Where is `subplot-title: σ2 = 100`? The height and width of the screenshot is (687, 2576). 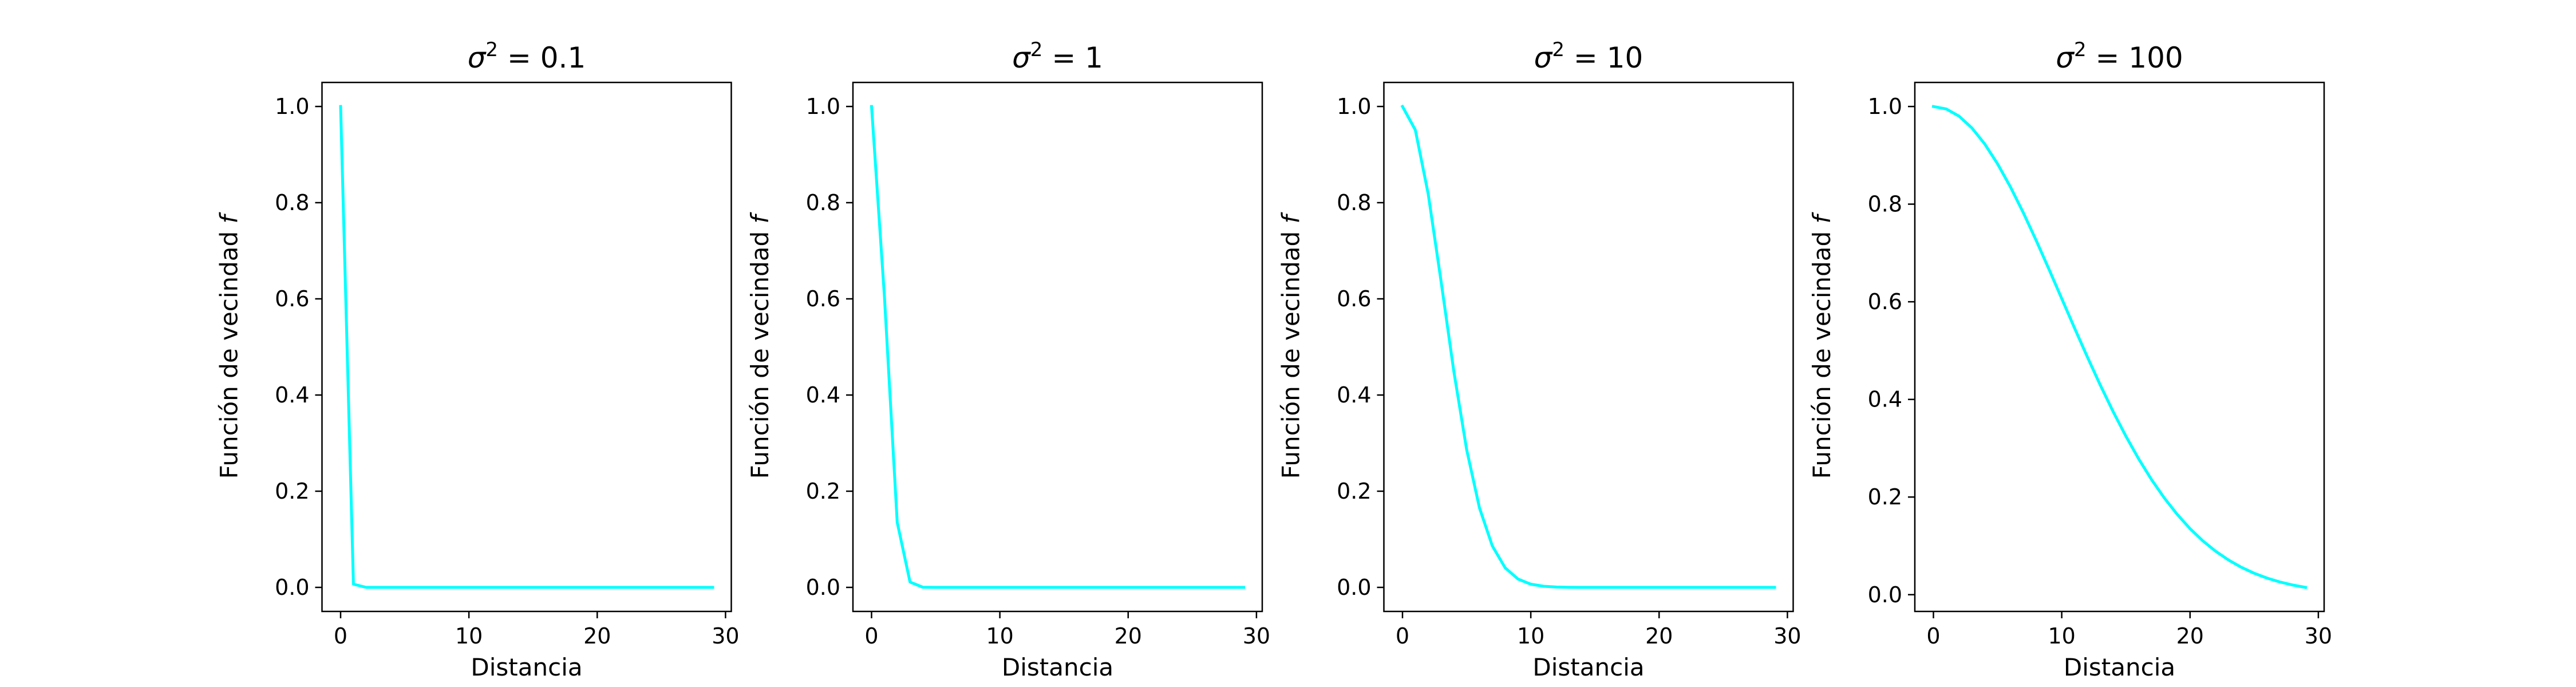
subplot-title: σ2 = 100 is located at coordinates (2119, 56).